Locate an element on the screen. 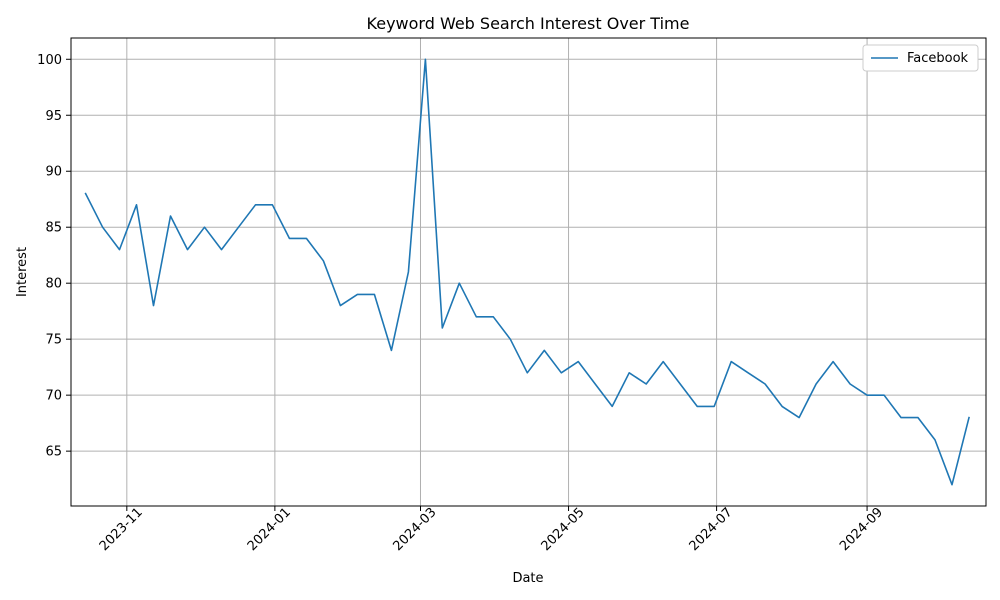 Image resolution: width=1000 pixels, height=600 pixels. legend-box is located at coordinates (920, 58).